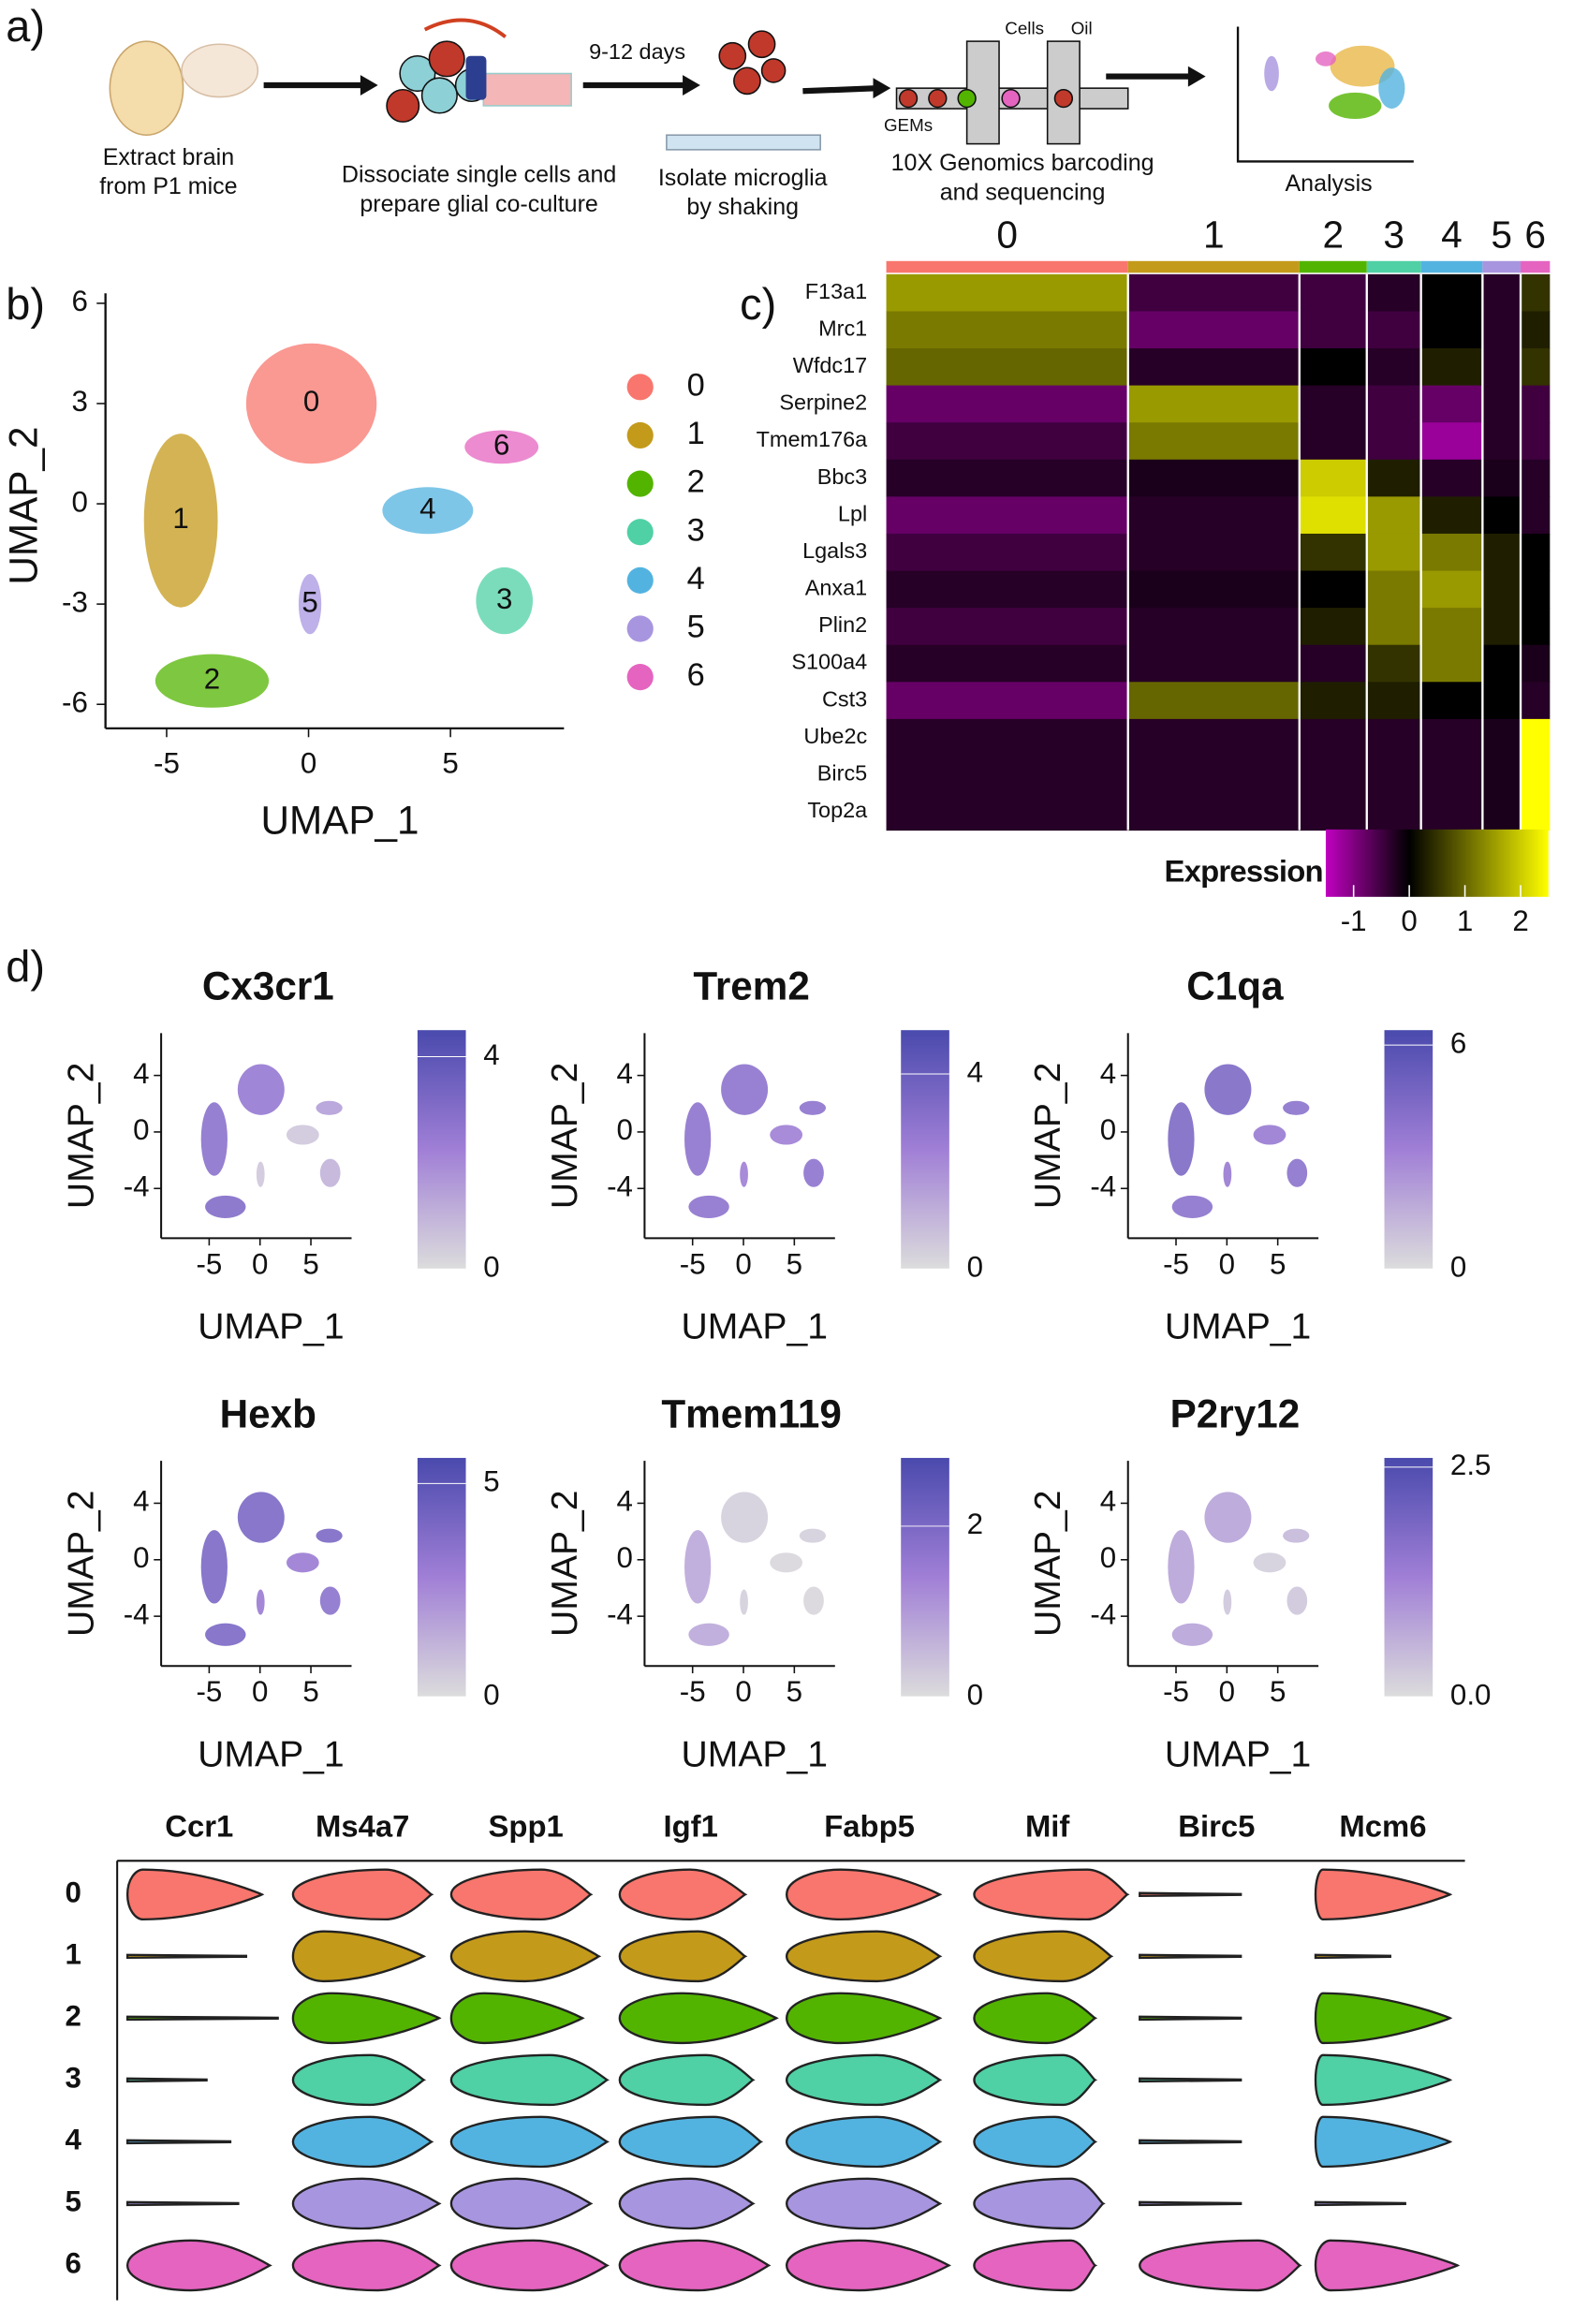  What do you see at coordinates (479, 175) in the screenshot?
I see `step-label: Dissociate single cells and` at bounding box center [479, 175].